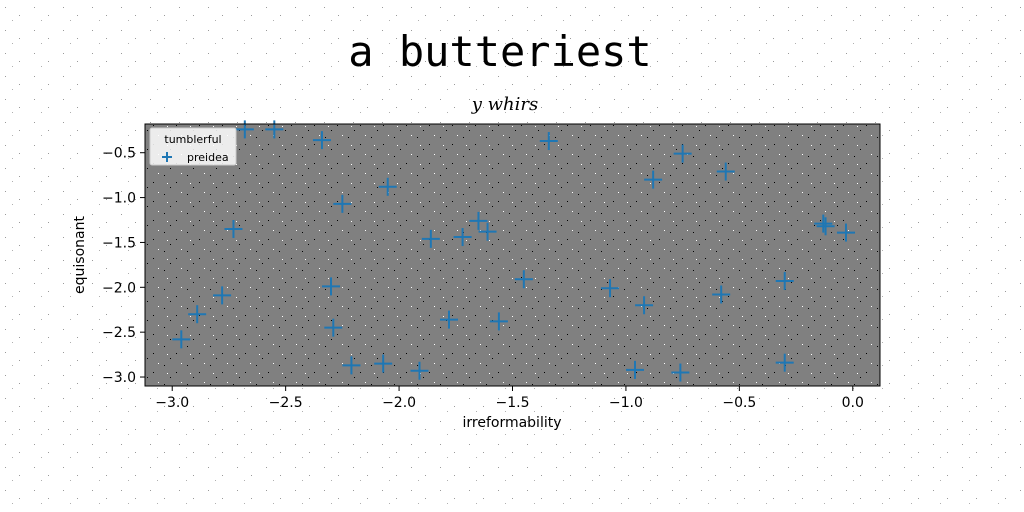 This screenshot has width=1024, height=512. What do you see at coordinates (119, 154) in the screenshot?
I see `y-tick-label: −0.5` at bounding box center [119, 154].